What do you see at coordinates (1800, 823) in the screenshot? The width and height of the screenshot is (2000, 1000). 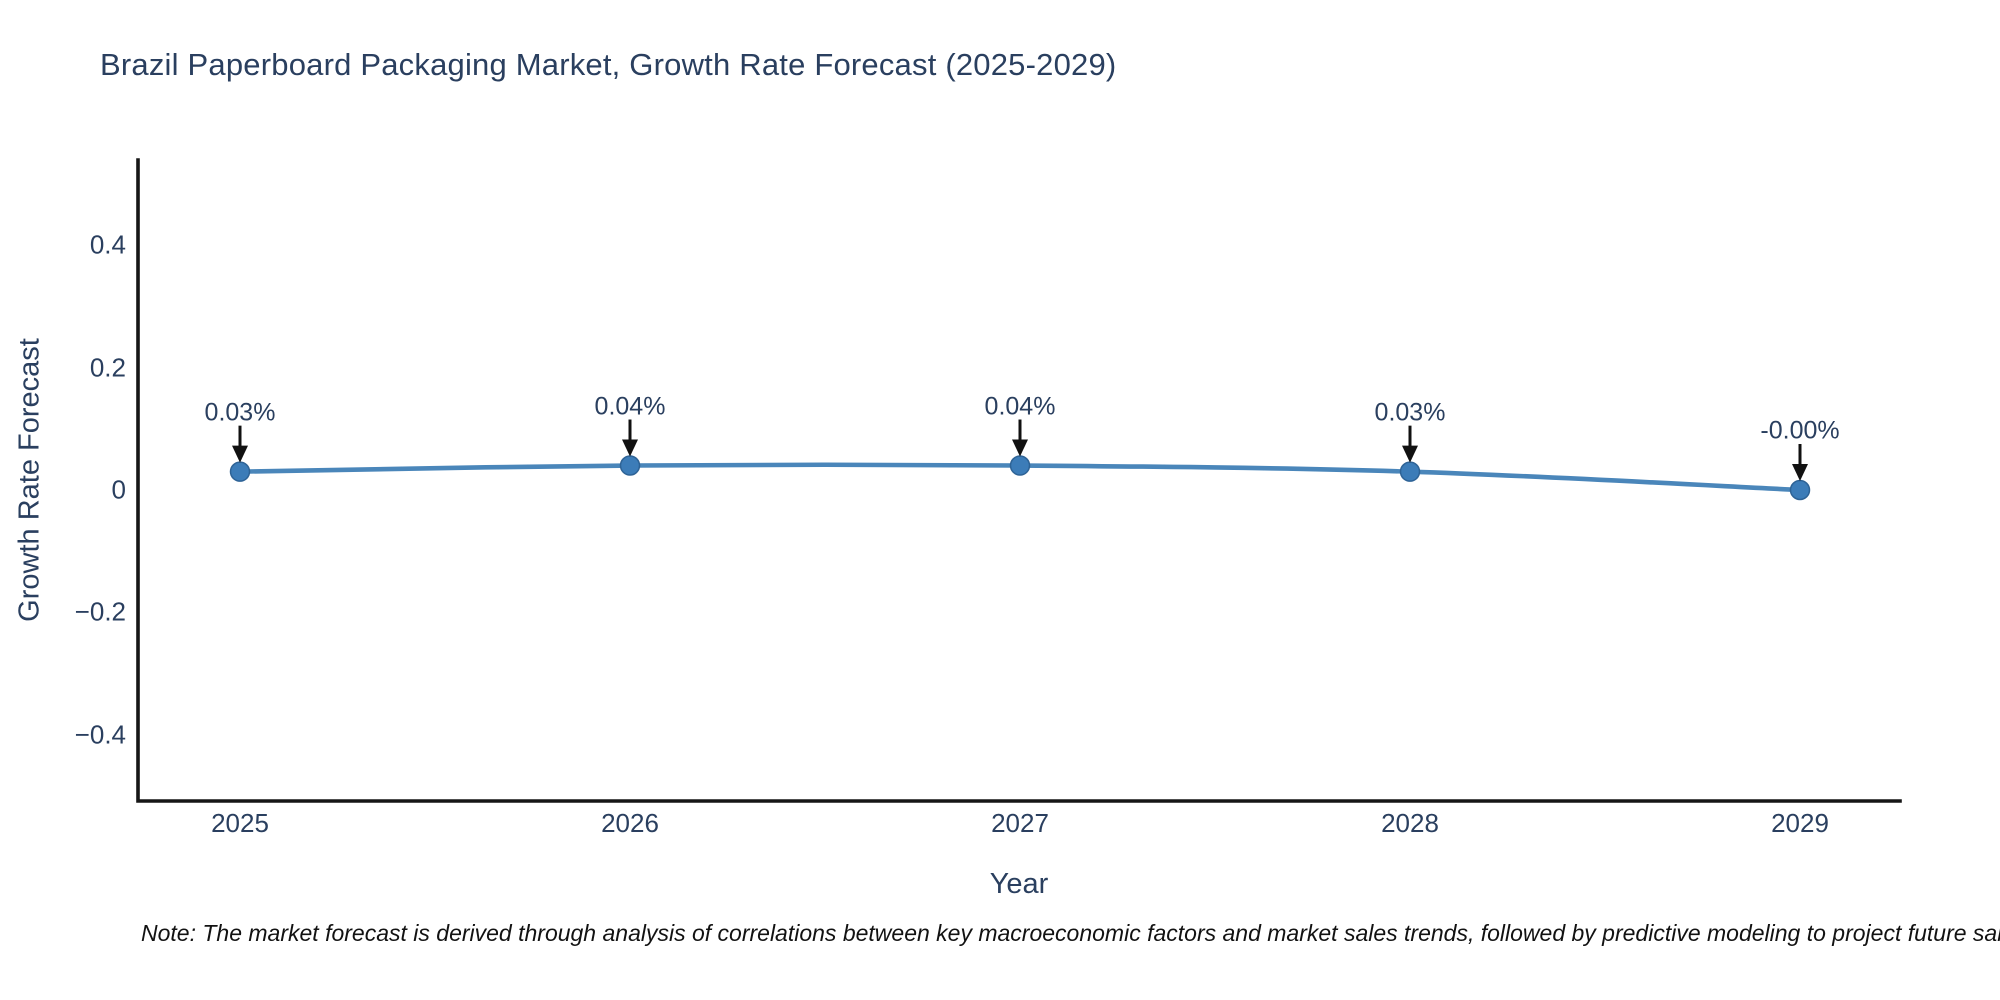 I see `x-tick-label: 2029` at bounding box center [1800, 823].